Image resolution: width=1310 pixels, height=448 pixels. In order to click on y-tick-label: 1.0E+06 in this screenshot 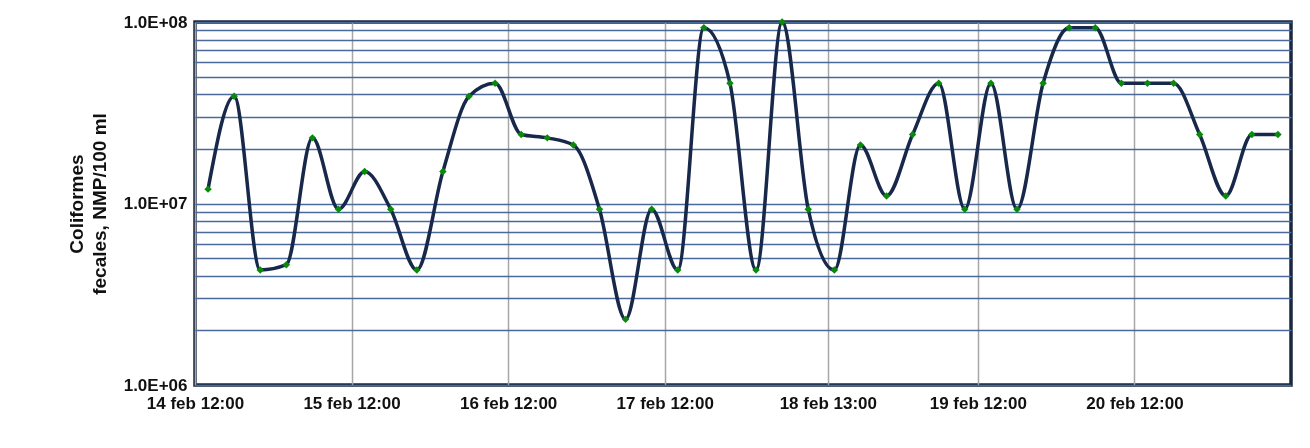, I will do `click(155, 385)`.